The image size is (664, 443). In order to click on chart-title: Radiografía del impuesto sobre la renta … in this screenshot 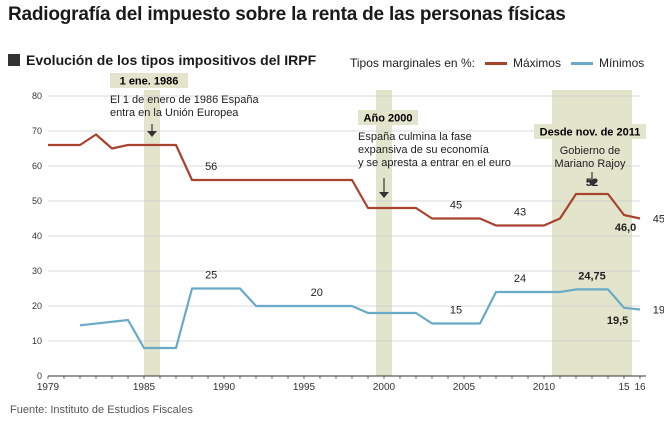, I will do `click(287, 14)`.